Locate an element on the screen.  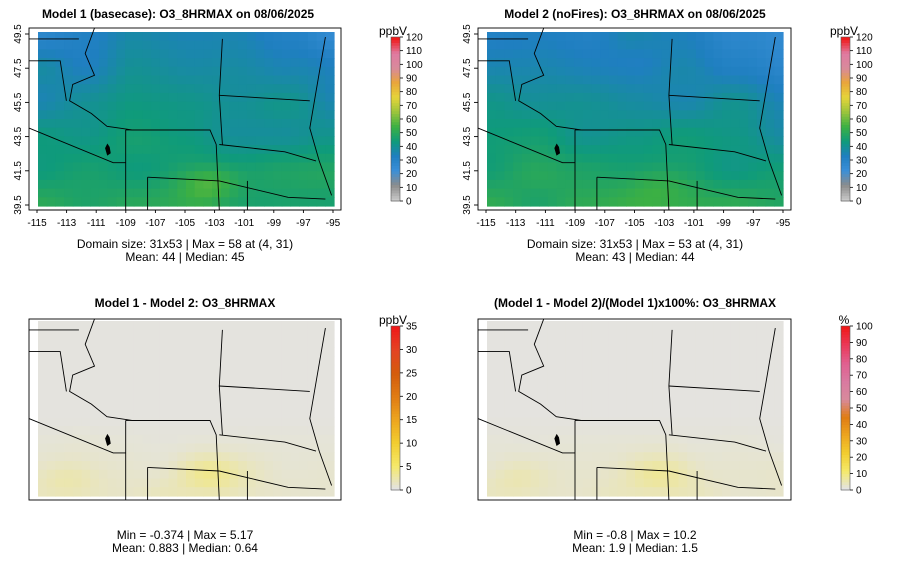
x-tick-label: -95 is located at coordinates (333, 223).